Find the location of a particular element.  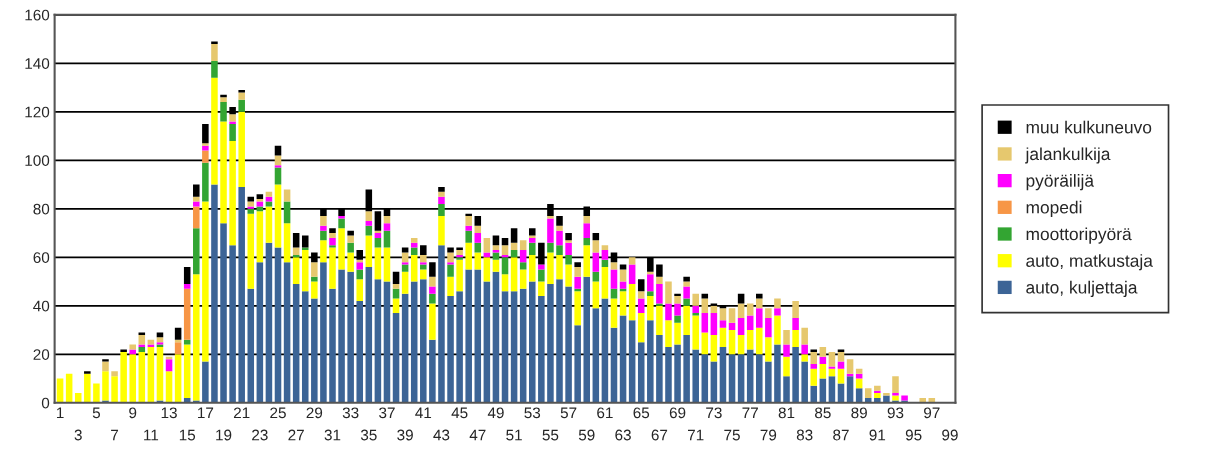

x-tick-label: 27 is located at coordinates (296, 435).